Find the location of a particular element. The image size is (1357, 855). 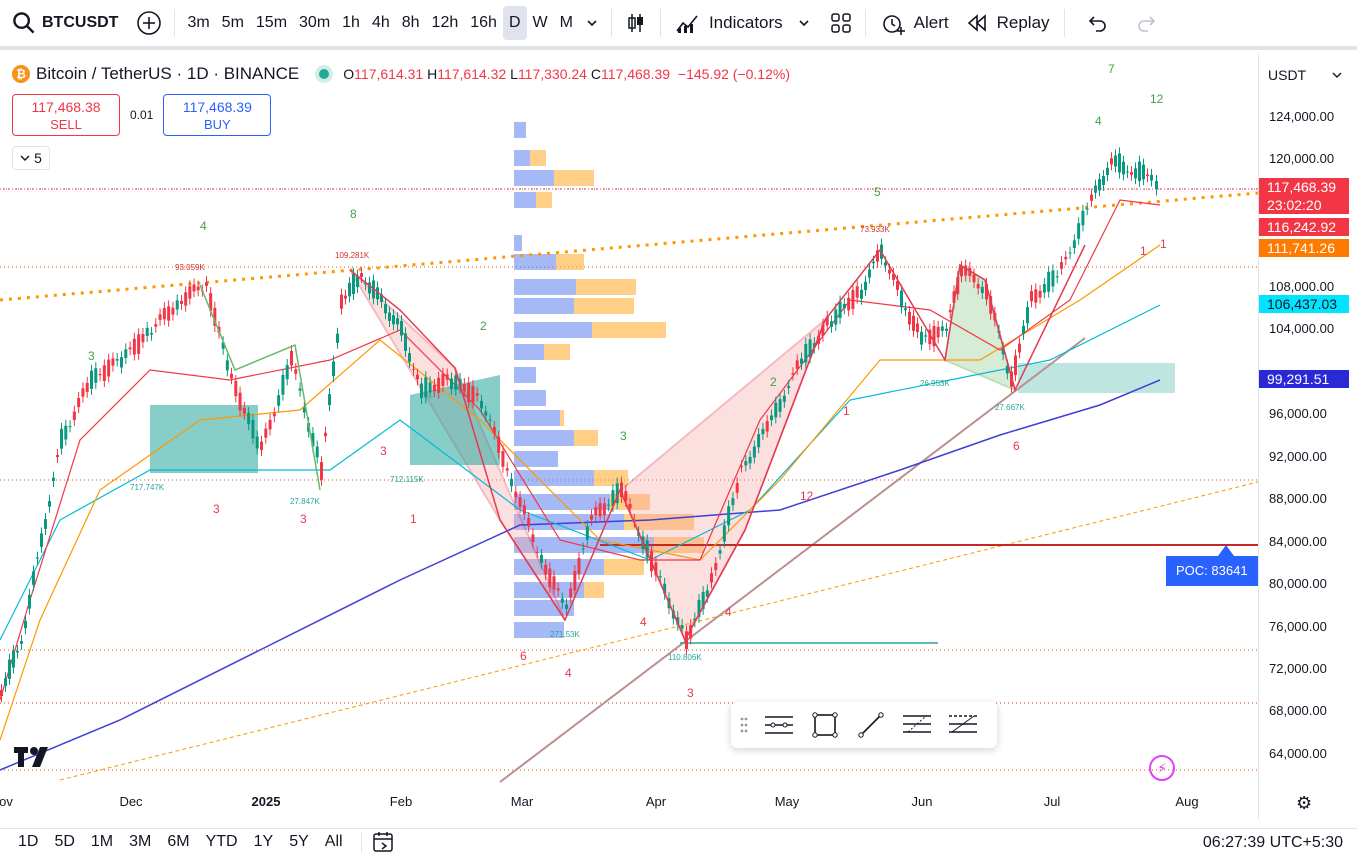

timeframe-4h: 4h is located at coordinates (380, 22).